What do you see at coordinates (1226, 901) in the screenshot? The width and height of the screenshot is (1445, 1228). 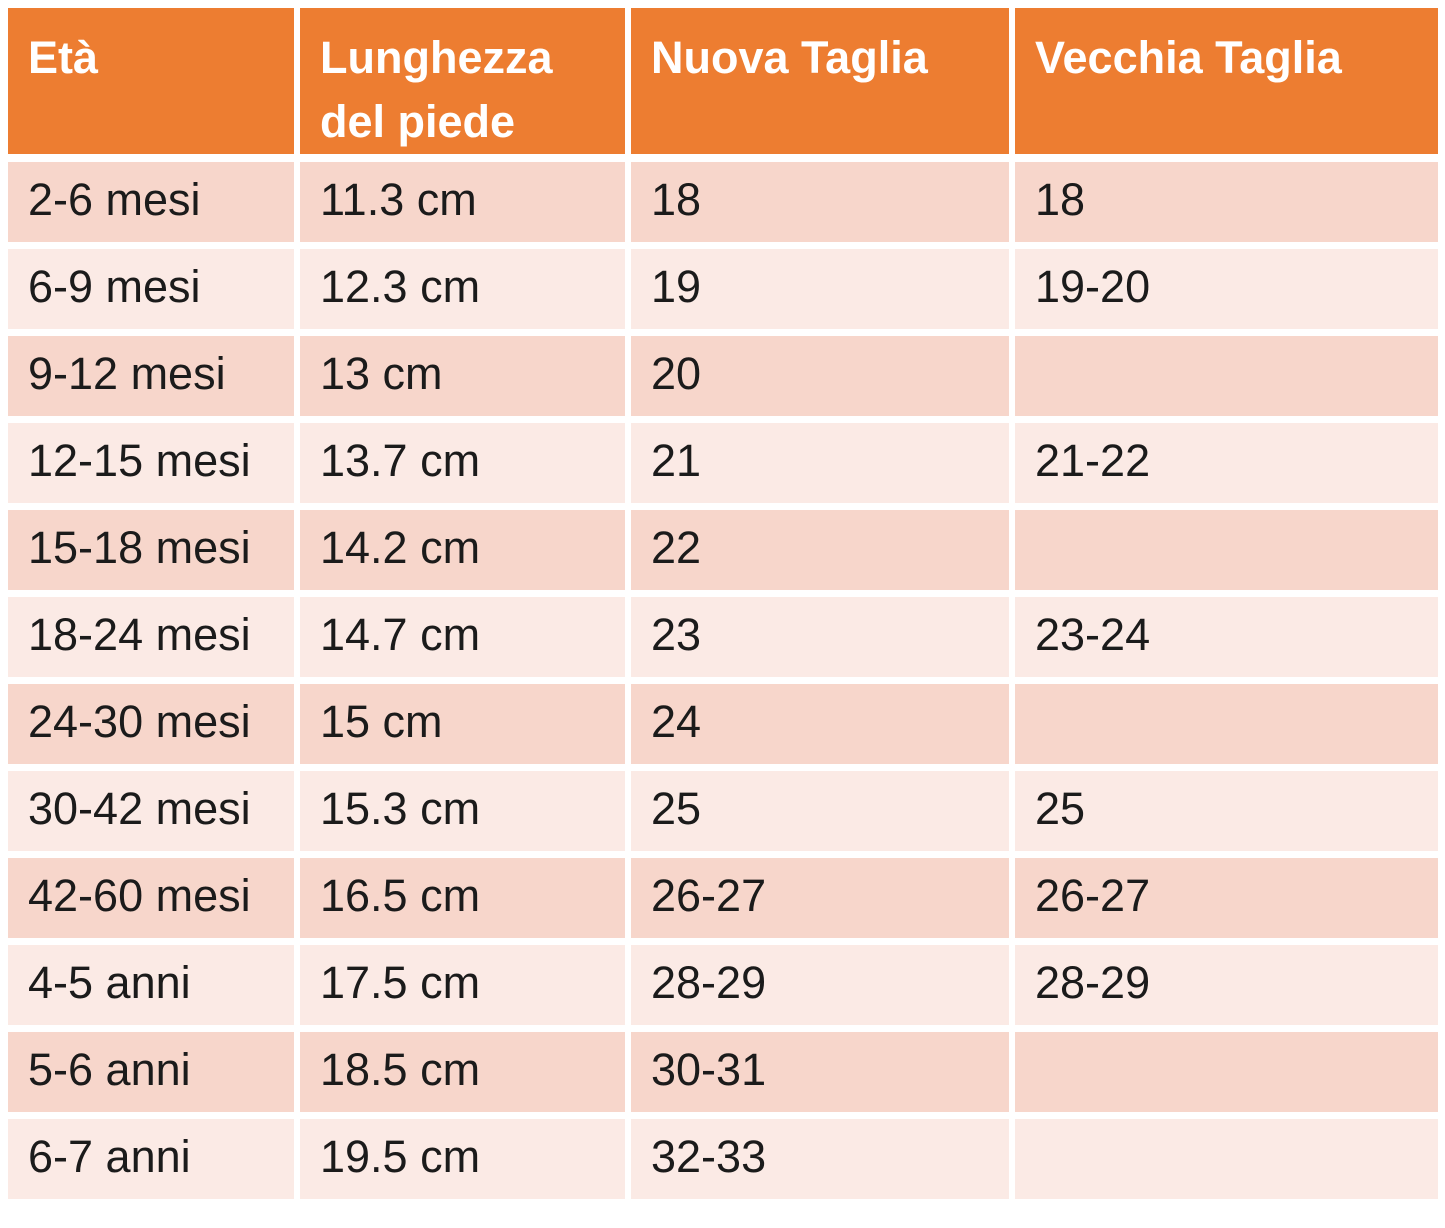 I see `cell-old-size: 26-27` at bounding box center [1226, 901].